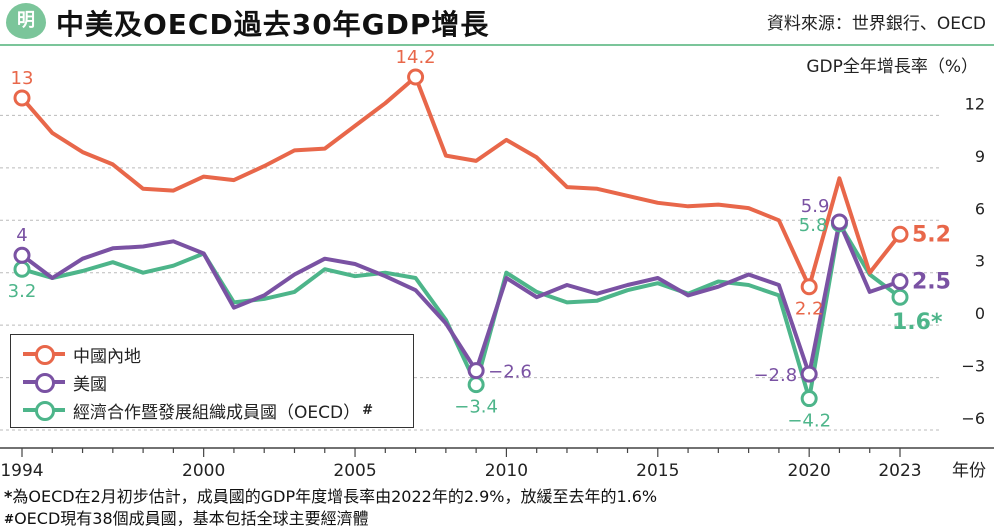 This screenshot has height=532, width=994. I want to click on x-tick-label-2015: 2015, so click(657, 471).